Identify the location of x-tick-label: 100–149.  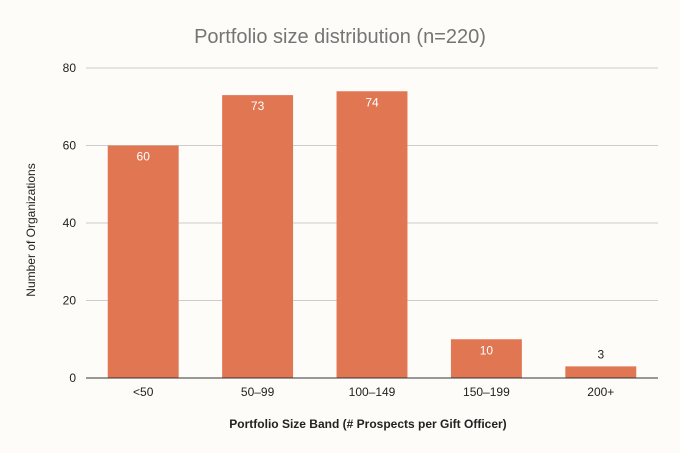
(372, 392).